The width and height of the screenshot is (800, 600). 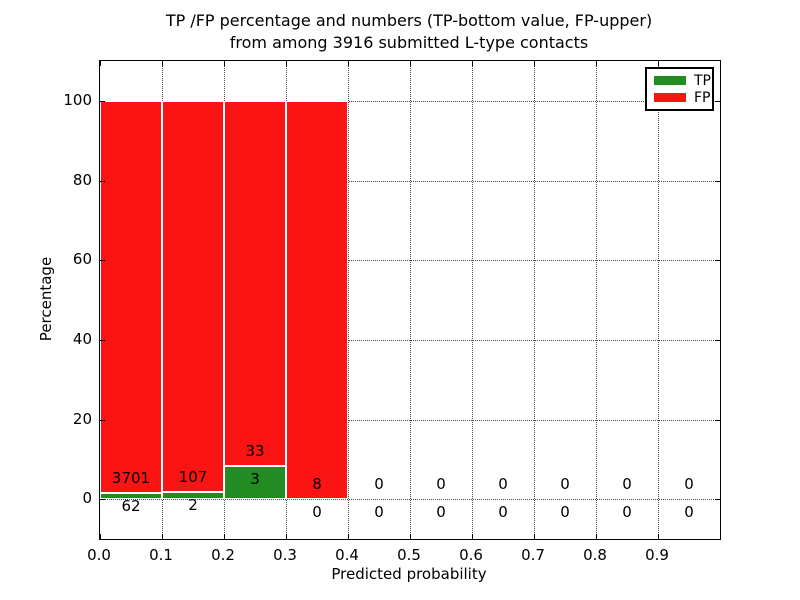 I want to click on legend-entry-tp: TP, so click(x=682, y=81).